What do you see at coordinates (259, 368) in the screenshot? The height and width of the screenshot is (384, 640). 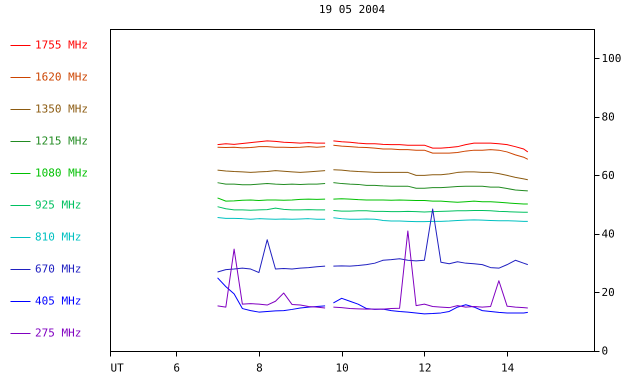 I see `x-tick-label: 8` at bounding box center [259, 368].